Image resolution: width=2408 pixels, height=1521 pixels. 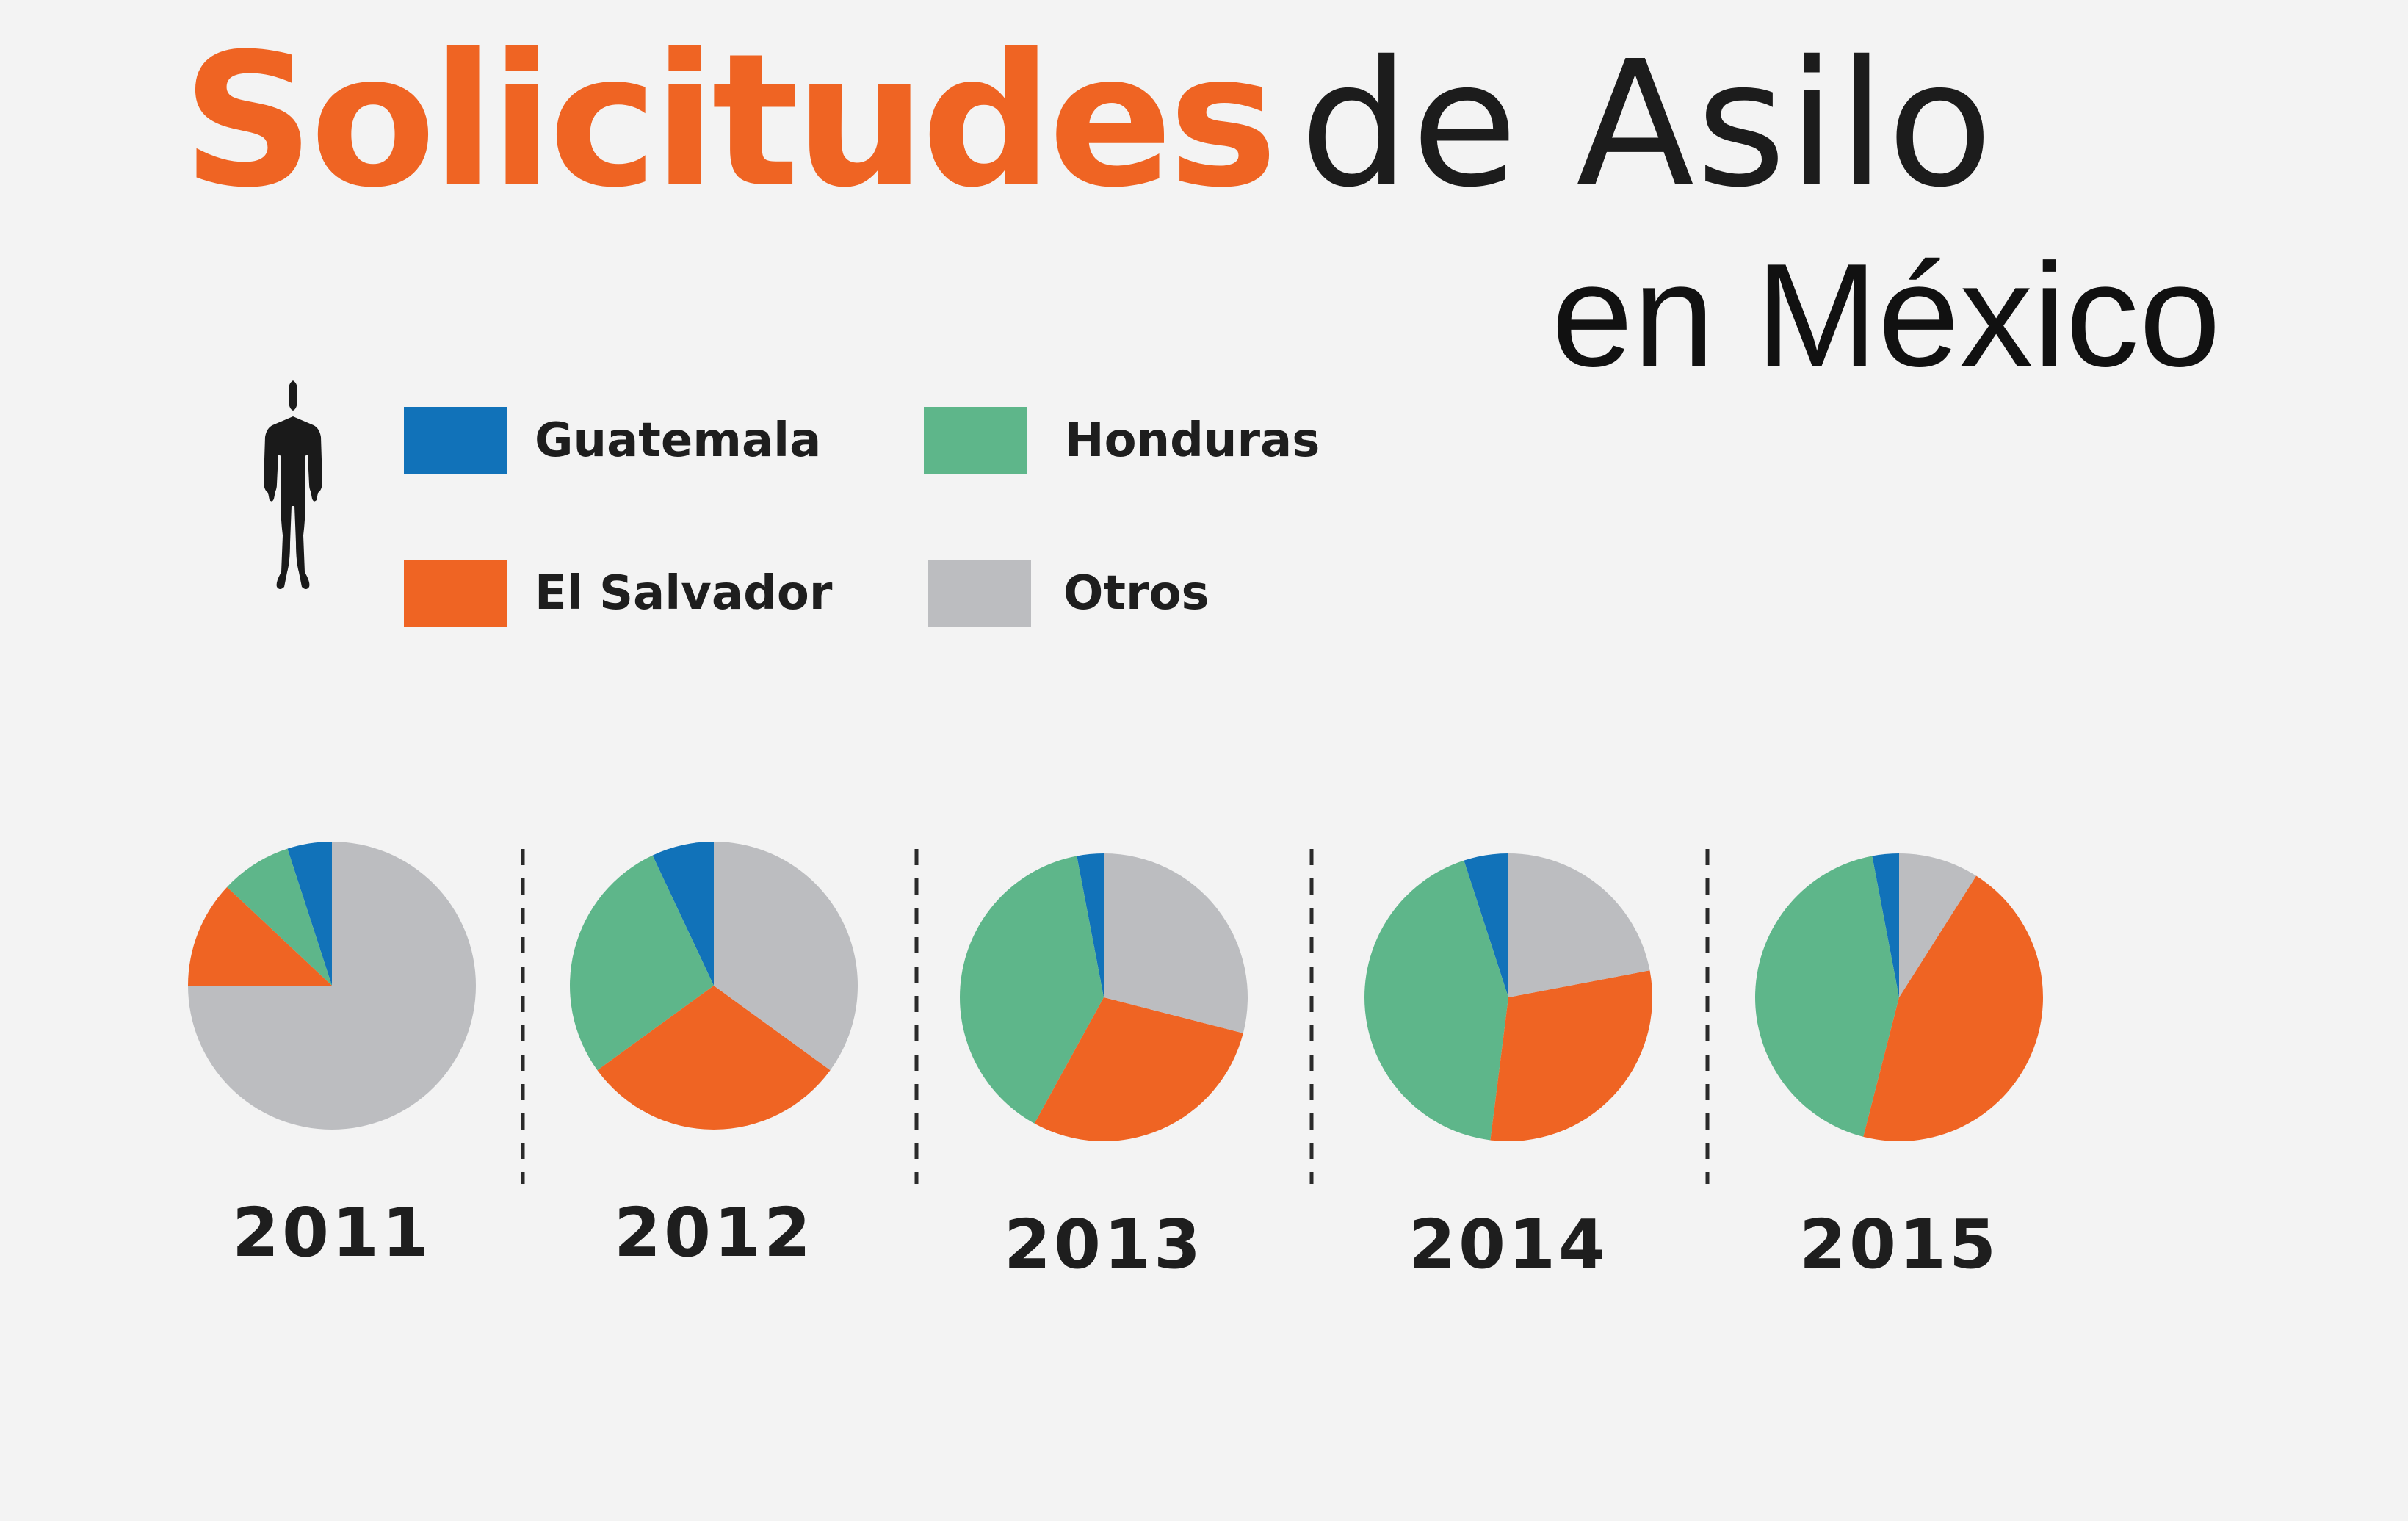 I want to click on pie-slice-2011-guatemala, so click(x=309, y=914).